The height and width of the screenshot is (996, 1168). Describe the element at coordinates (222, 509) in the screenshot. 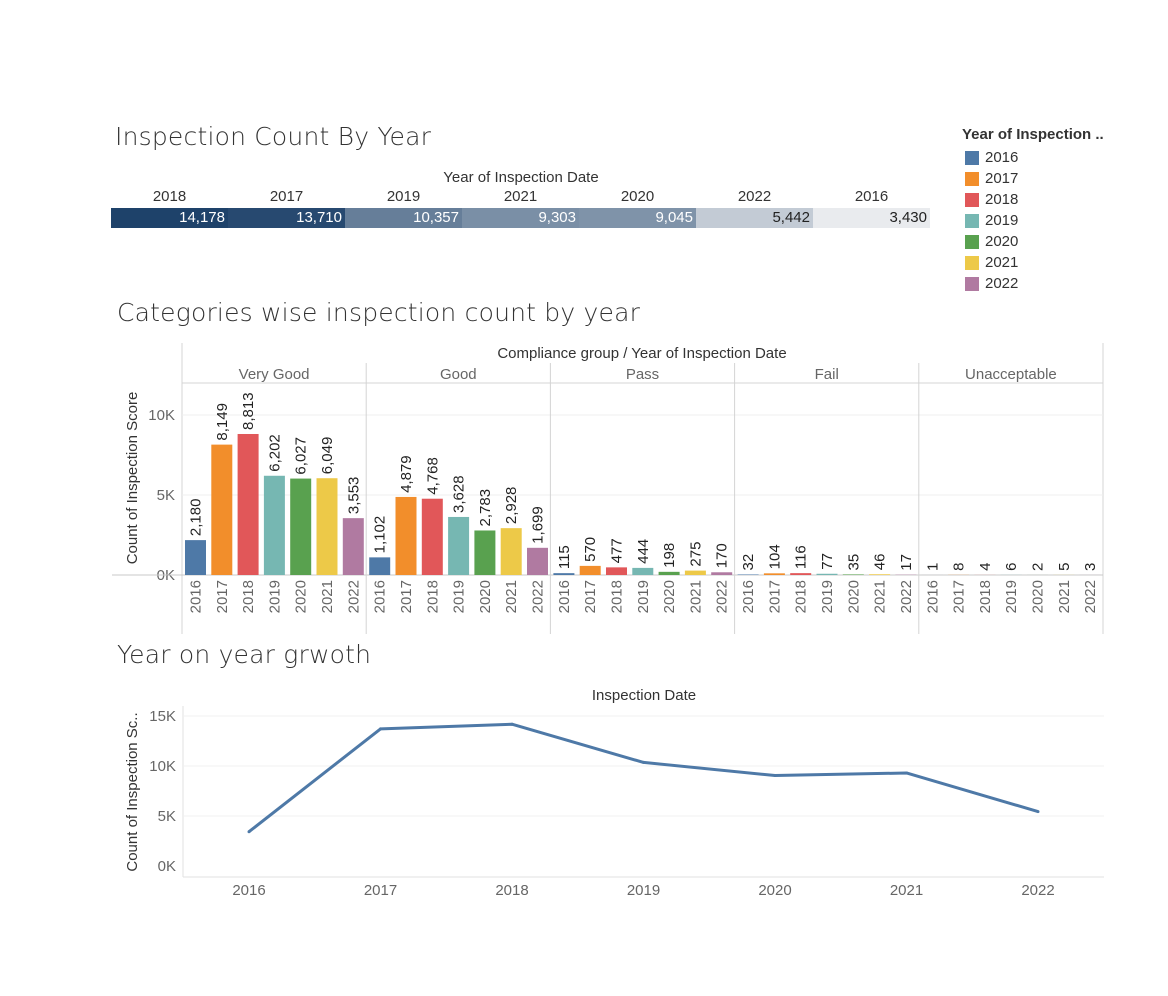

I see `bar-very-good-2017` at that location.